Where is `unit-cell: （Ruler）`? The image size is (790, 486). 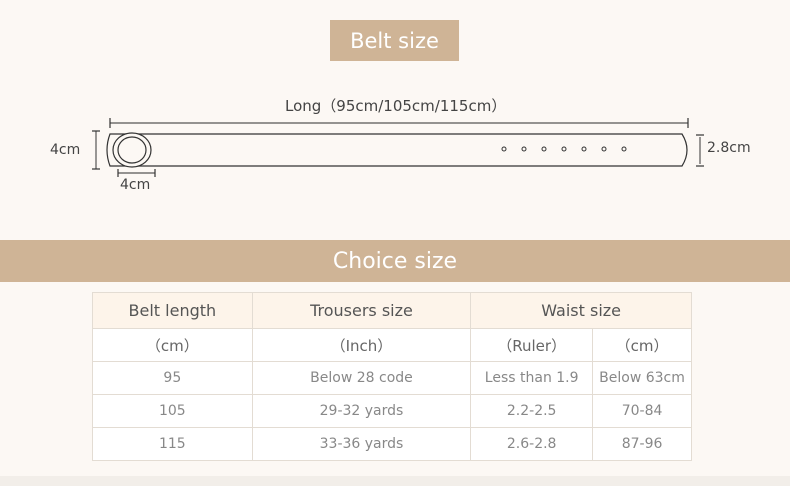 unit-cell: （Ruler） is located at coordinates (532, 345).